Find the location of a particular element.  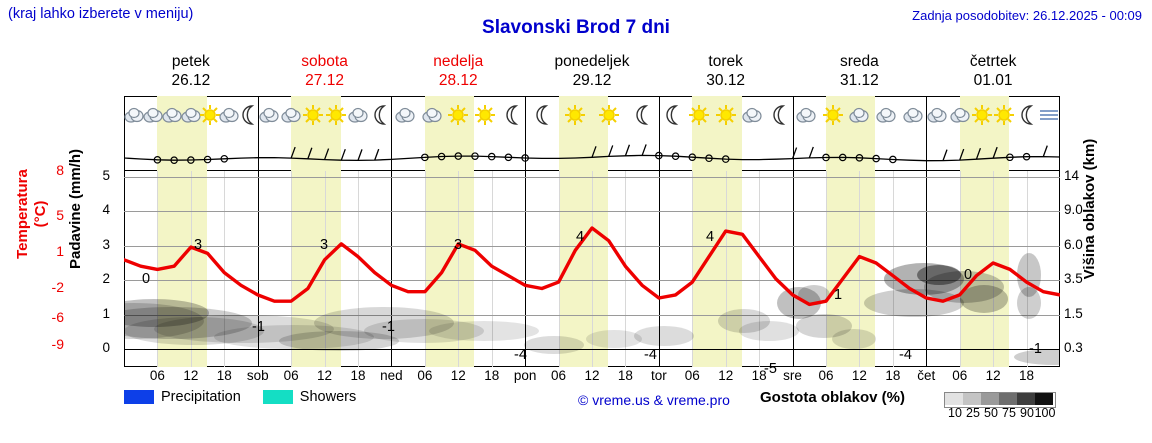

hour-tick-label: pon is located at coordinates (525, 375).